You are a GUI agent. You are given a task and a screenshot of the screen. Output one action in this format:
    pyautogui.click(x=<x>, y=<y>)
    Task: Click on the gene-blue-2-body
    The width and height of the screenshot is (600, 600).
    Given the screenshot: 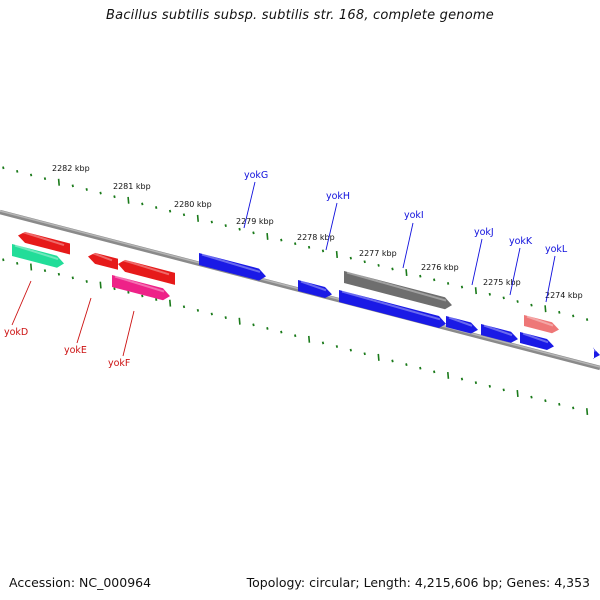 What is the action you would take?
    pyautogui.click(x=315, y=289)
    